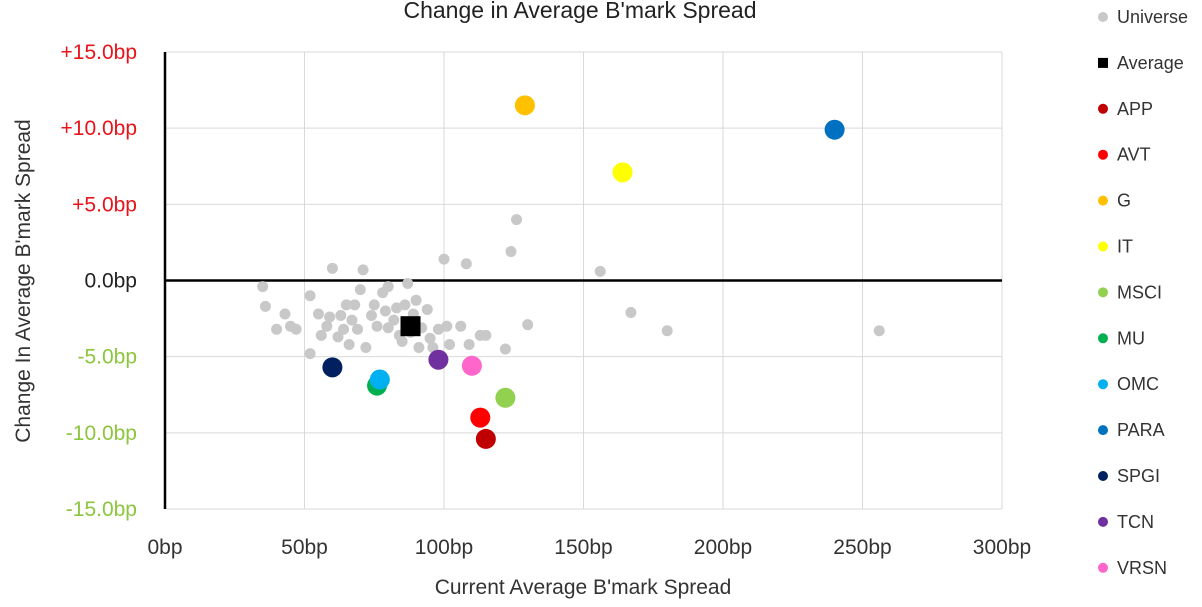  Describe the element at coordinates (304, 547) in the screenshot. I see `x-tick-label: 50bp` at that location.